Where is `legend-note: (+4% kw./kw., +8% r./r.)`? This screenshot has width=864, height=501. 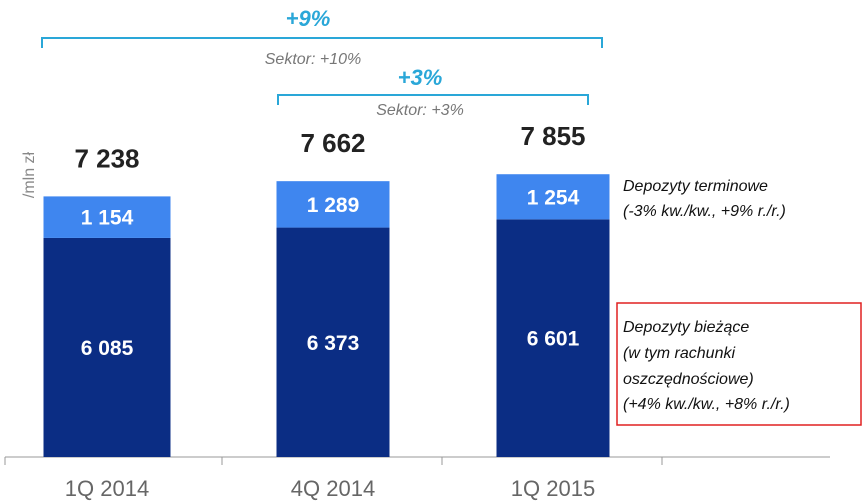 legend-note: (+4% kw./kw., +8% r./r.) is located at coordinates (706, 404).